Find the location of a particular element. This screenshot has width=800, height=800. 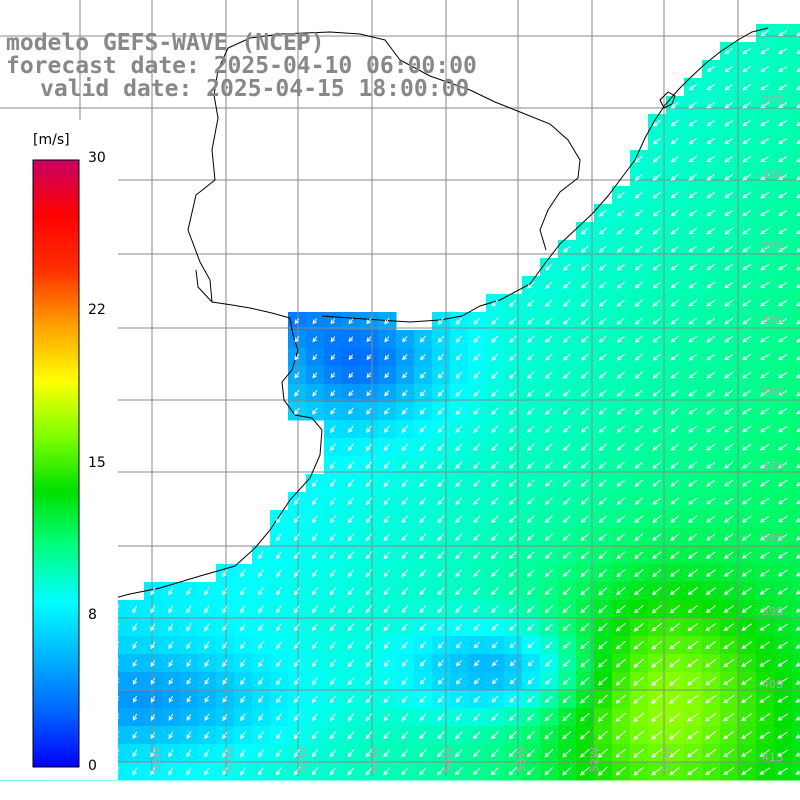

colorbar-unit: [m/s] is located at coordinates (51, 140).